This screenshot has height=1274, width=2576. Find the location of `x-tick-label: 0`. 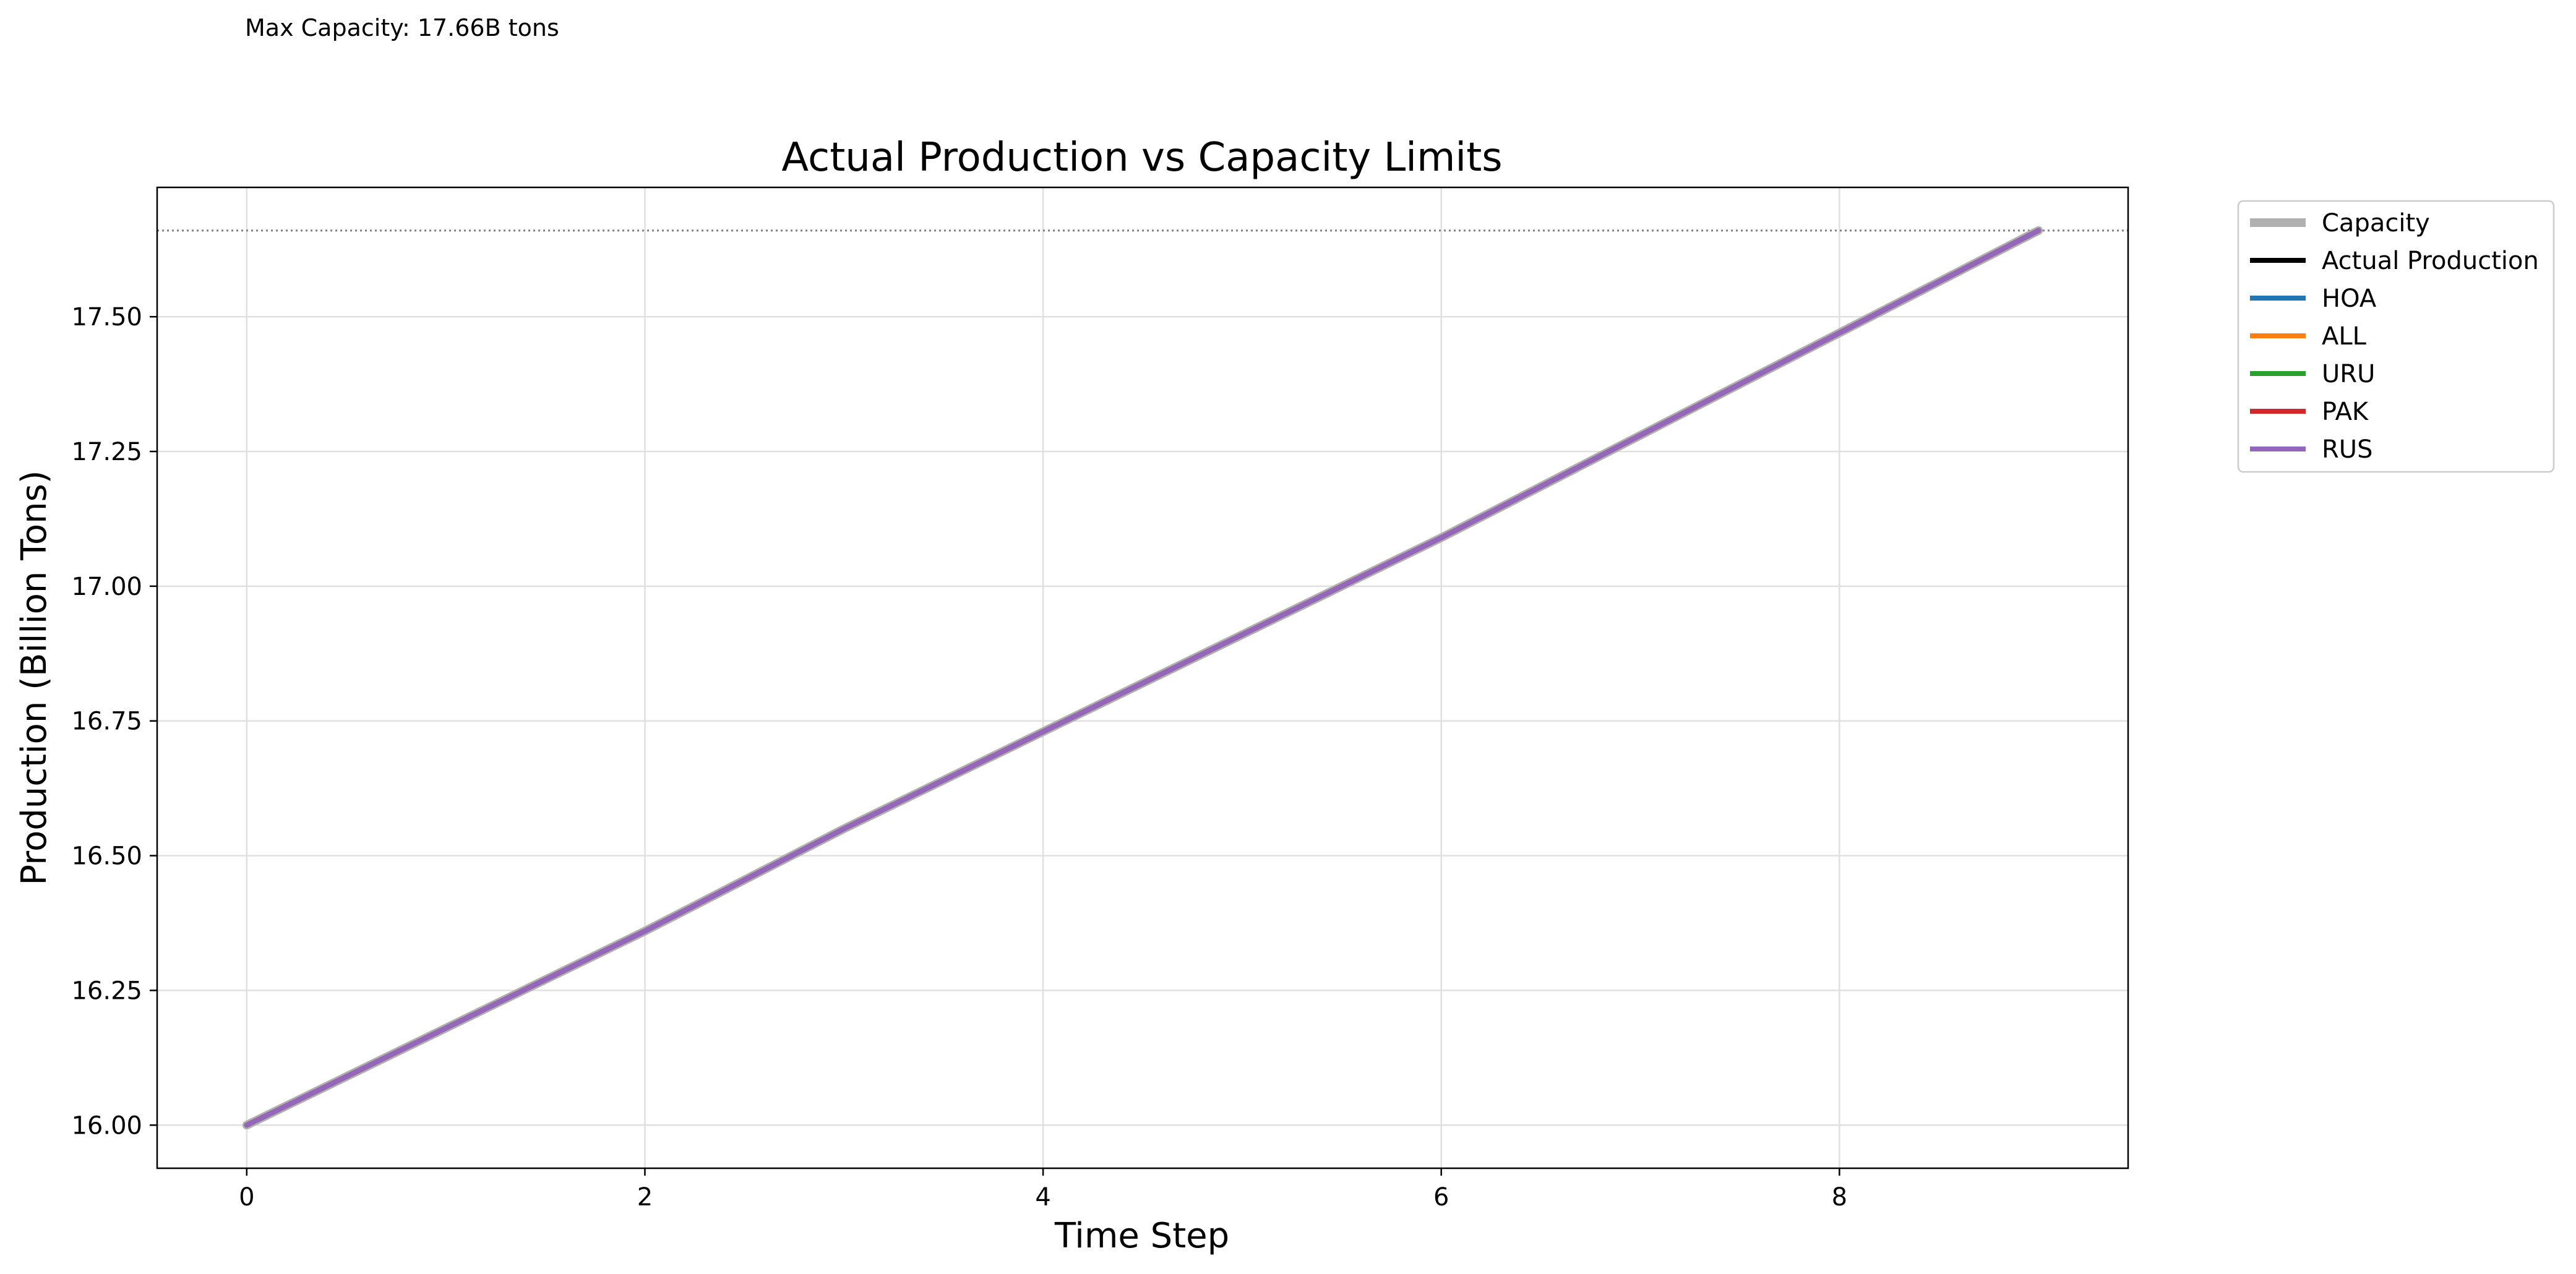

x-tick-label: 0 is located at coordinates (246, 1197).